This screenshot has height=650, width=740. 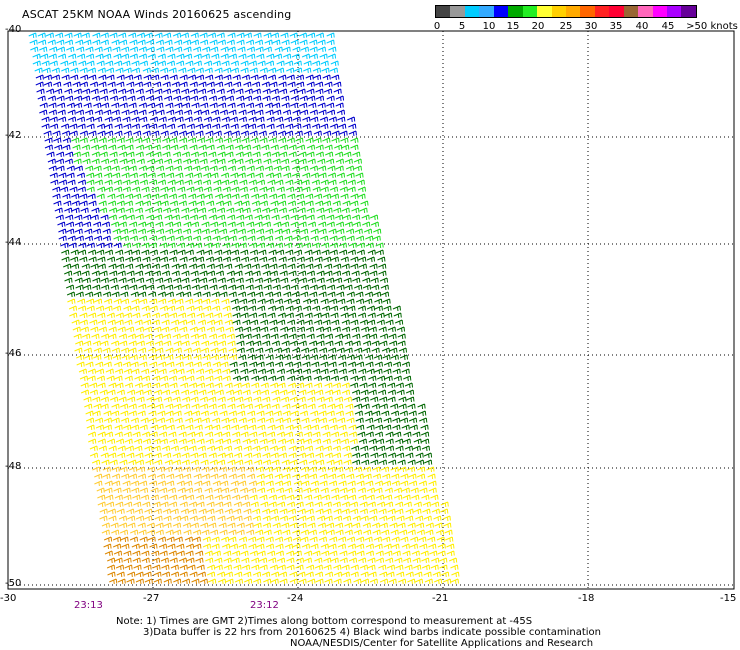 I want to click on colorbar-label: 30, so click(x=591, y=26).